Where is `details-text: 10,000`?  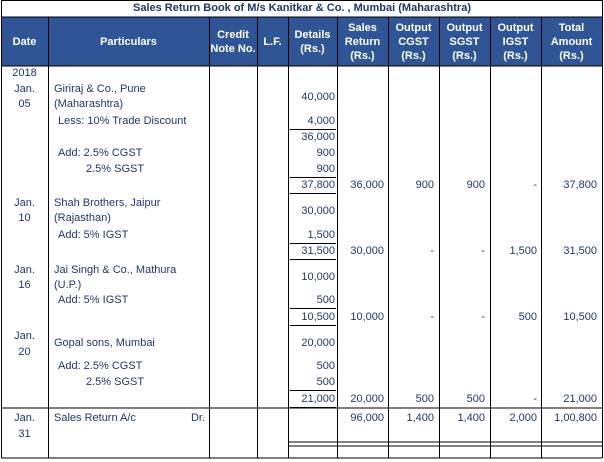
details-text: 10,000 is located at coordinates (318, 277).